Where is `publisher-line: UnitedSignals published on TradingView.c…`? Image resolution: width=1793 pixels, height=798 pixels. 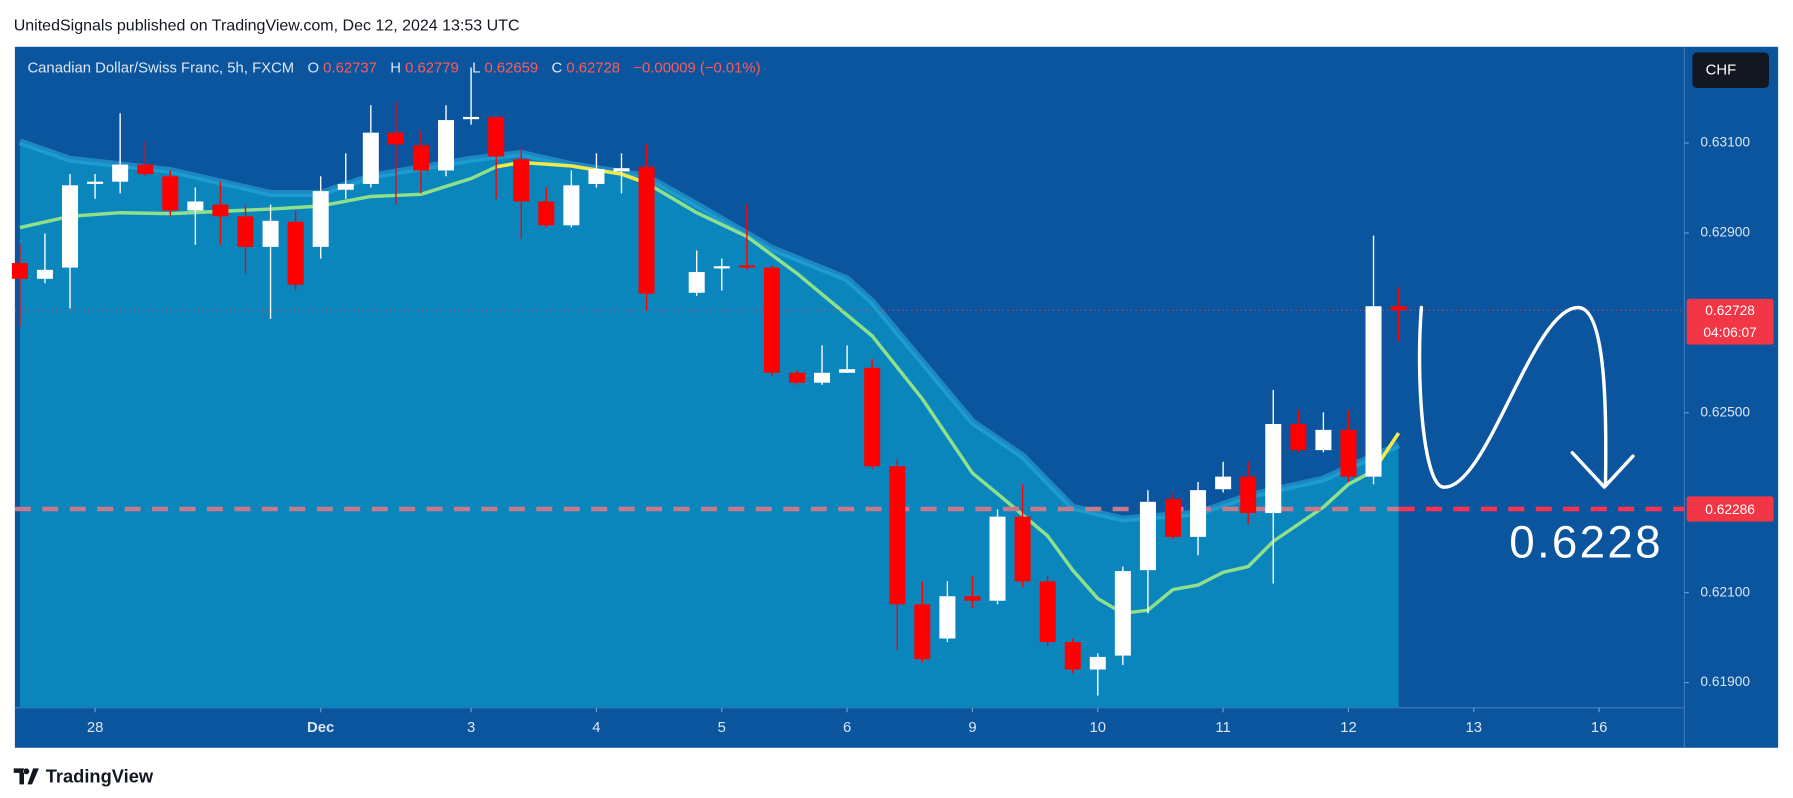 publisher-line: UnitedSignals published on TradingView.c… is located at coordinates (267, 25).